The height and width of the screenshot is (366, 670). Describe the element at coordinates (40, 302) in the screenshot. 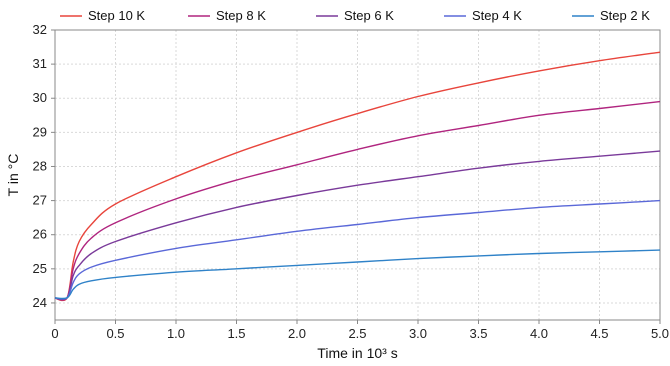

I see `y-tick-label: 24` at that location.